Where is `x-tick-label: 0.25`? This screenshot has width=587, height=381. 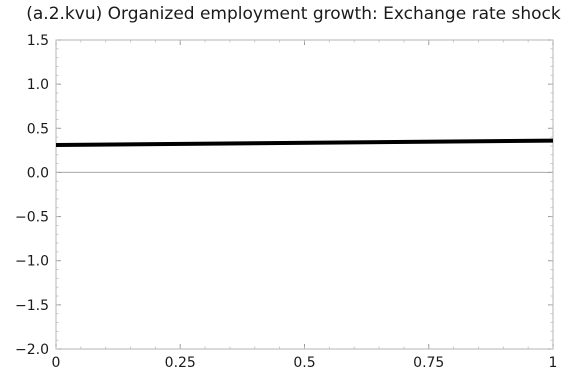
x-tick-label: 0.25 is located at coordinates (180, 363).